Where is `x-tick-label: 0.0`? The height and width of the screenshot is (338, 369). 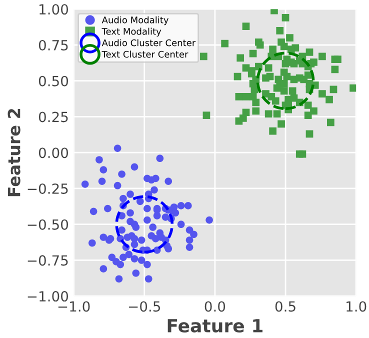
x-tick-label: 0.0 is located at coordinates (215, 306).